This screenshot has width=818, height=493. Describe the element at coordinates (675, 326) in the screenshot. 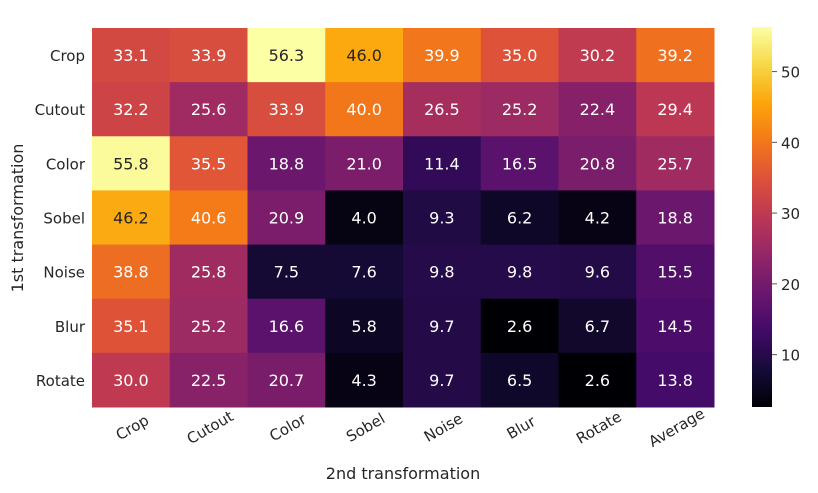

I see `cell-value-label: 14.5` at that location.